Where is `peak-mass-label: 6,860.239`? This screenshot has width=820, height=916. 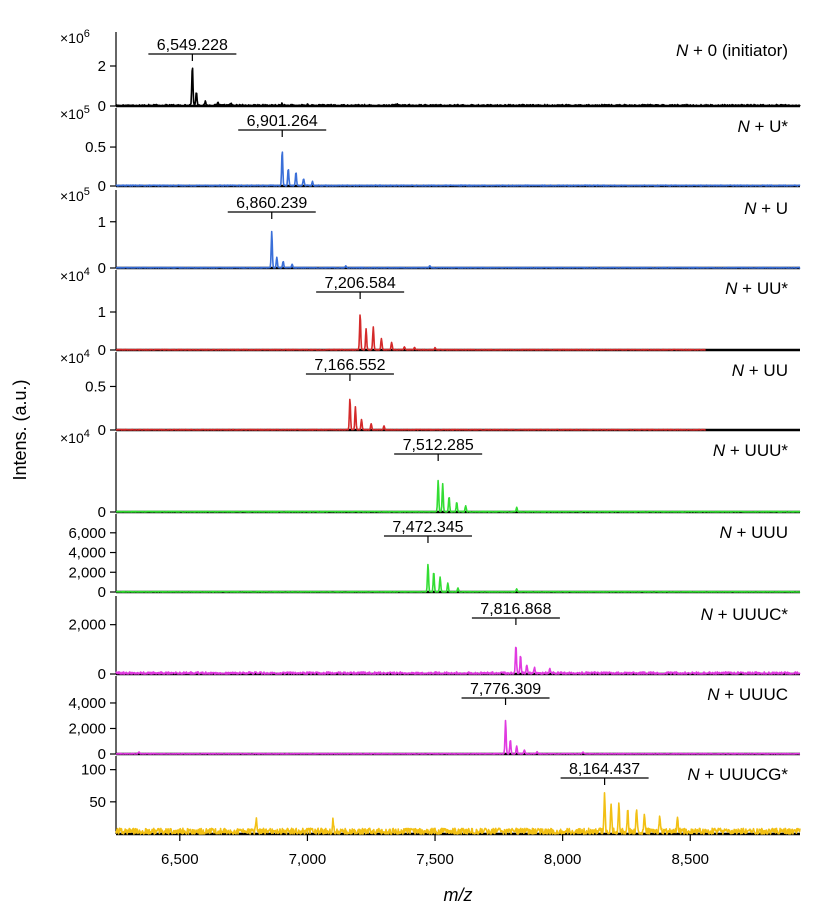
peak-mass-label: 6,860.239 is located at coordinates (271, 203).